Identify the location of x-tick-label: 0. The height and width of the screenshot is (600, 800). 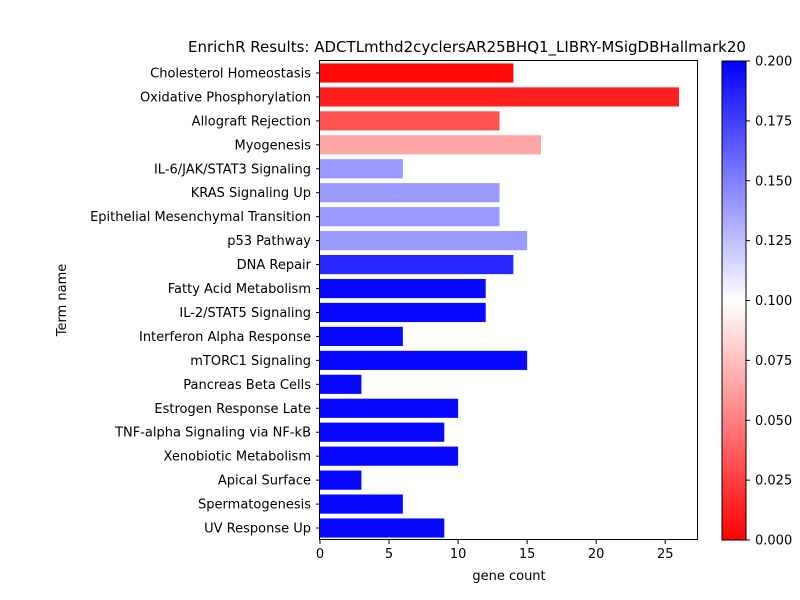
(320, 554).